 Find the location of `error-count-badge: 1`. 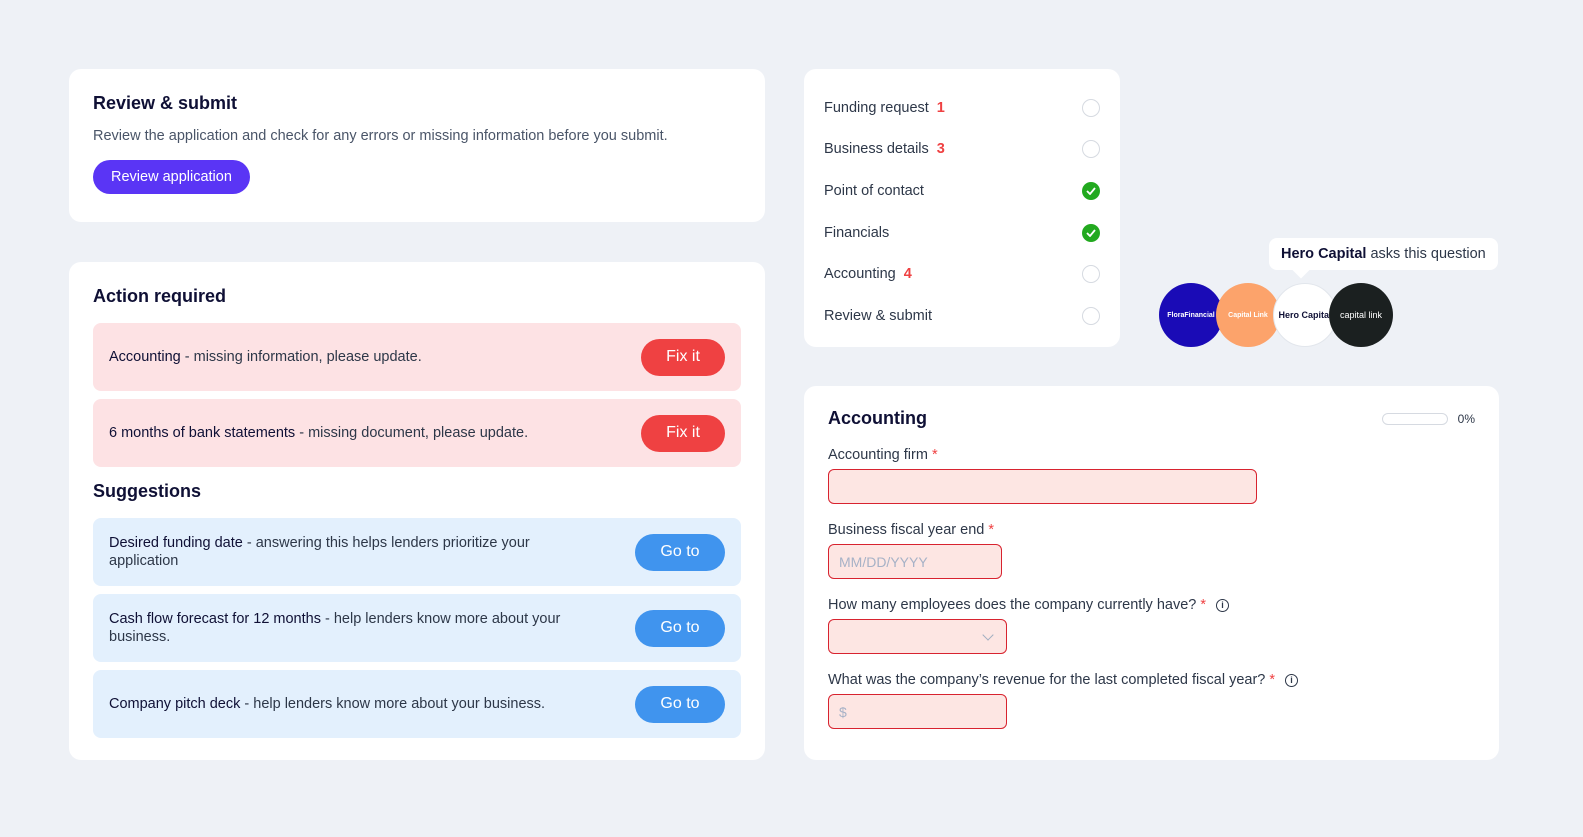

error-count-badge: 1 is located at coordinates (940, 107).